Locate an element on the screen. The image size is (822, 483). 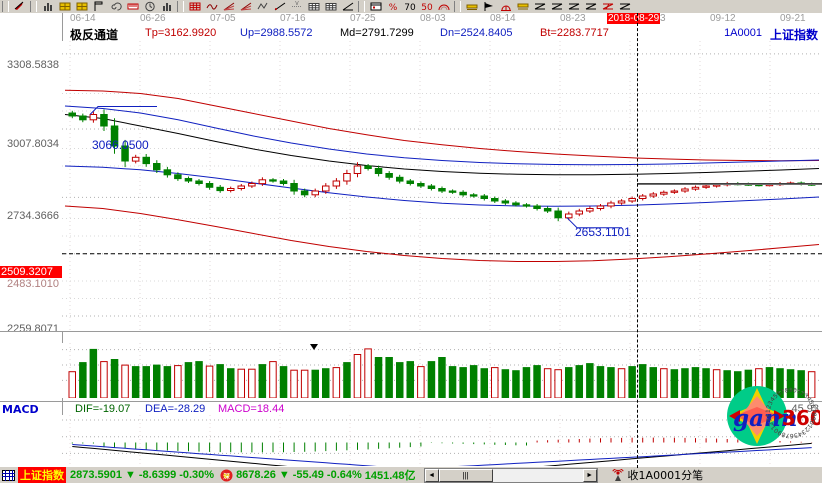
second-value: 8678.26 is located at coordinates (256, 475).